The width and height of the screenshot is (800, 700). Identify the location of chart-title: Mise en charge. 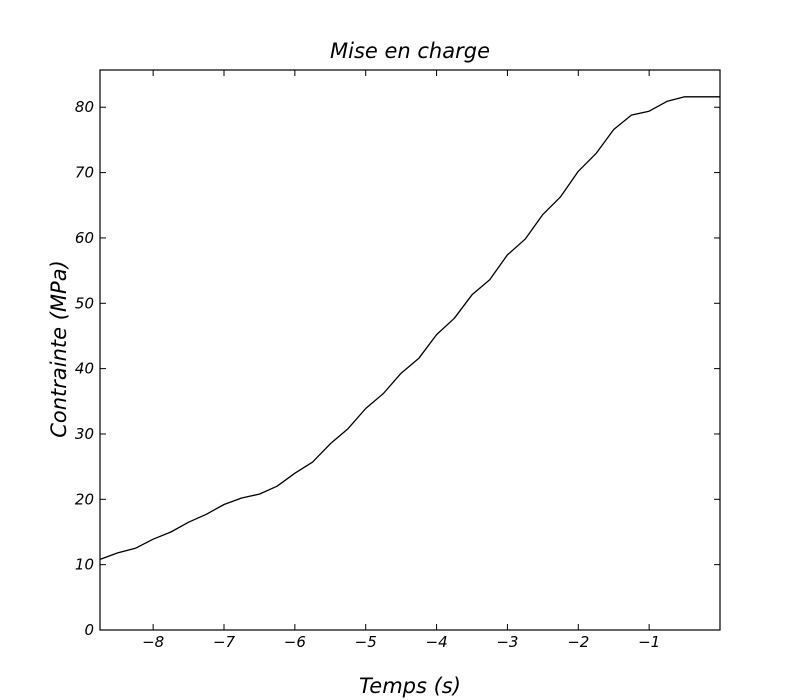
(410, 51).